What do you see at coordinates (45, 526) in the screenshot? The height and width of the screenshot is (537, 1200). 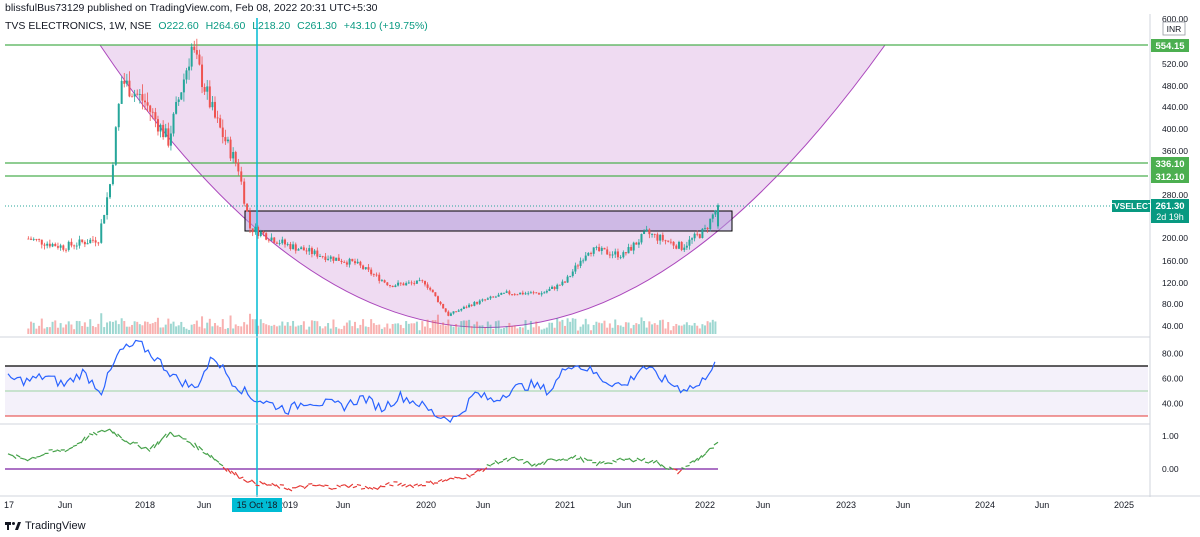 I see `footer-brand: TradingView` at bounding box center [45, 526].